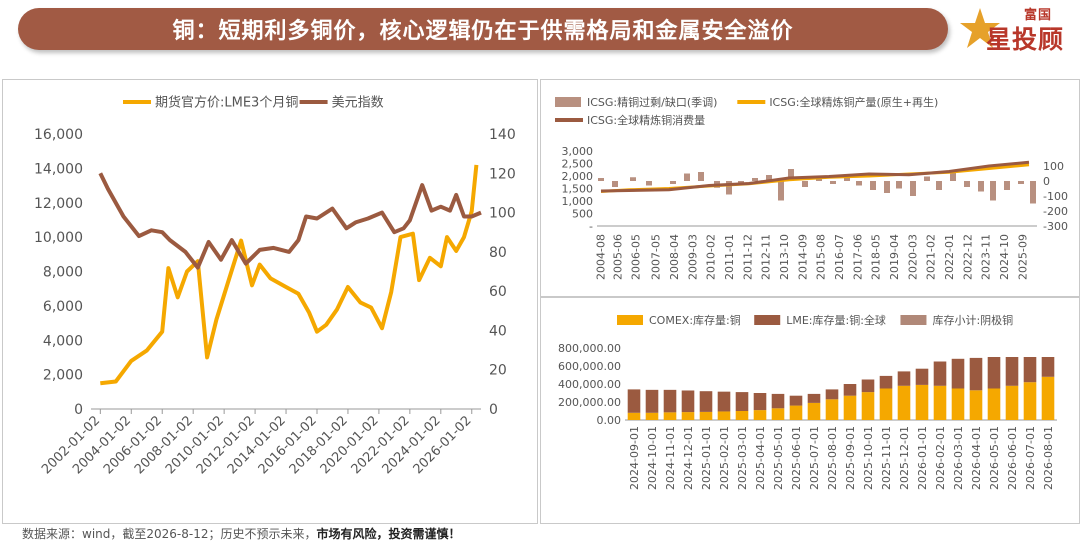  What do you see at coordinates (1022, 257) in the screenshot?
I see `x-tick-label: 2025-09` at bounding box center [1022, 257].